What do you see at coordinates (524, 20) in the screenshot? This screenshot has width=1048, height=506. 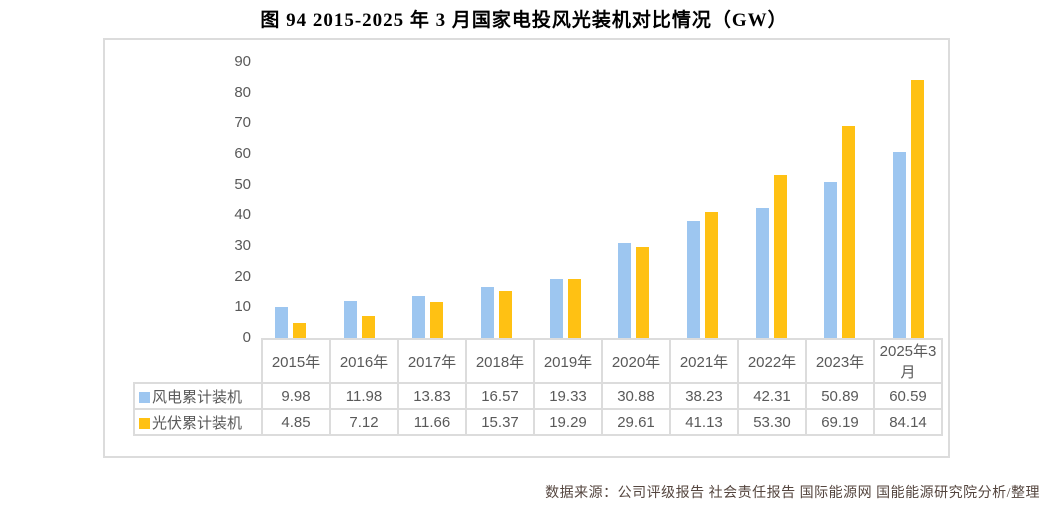 I see `chart-title: 图 94 2015-2025 年 3 月国家电投风光装机对比情况（GW）` at bounding box center [524, 20].